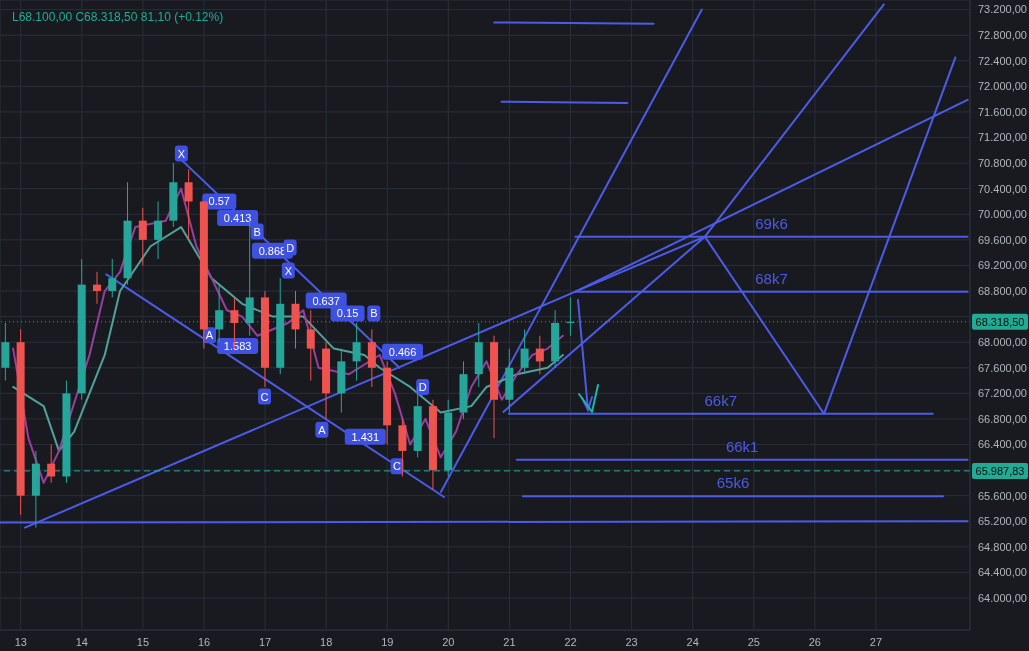  Describe the element at coordinates (1002, 163) in the screenshot. I see `y-tick-label: 70.800,00` at that location.